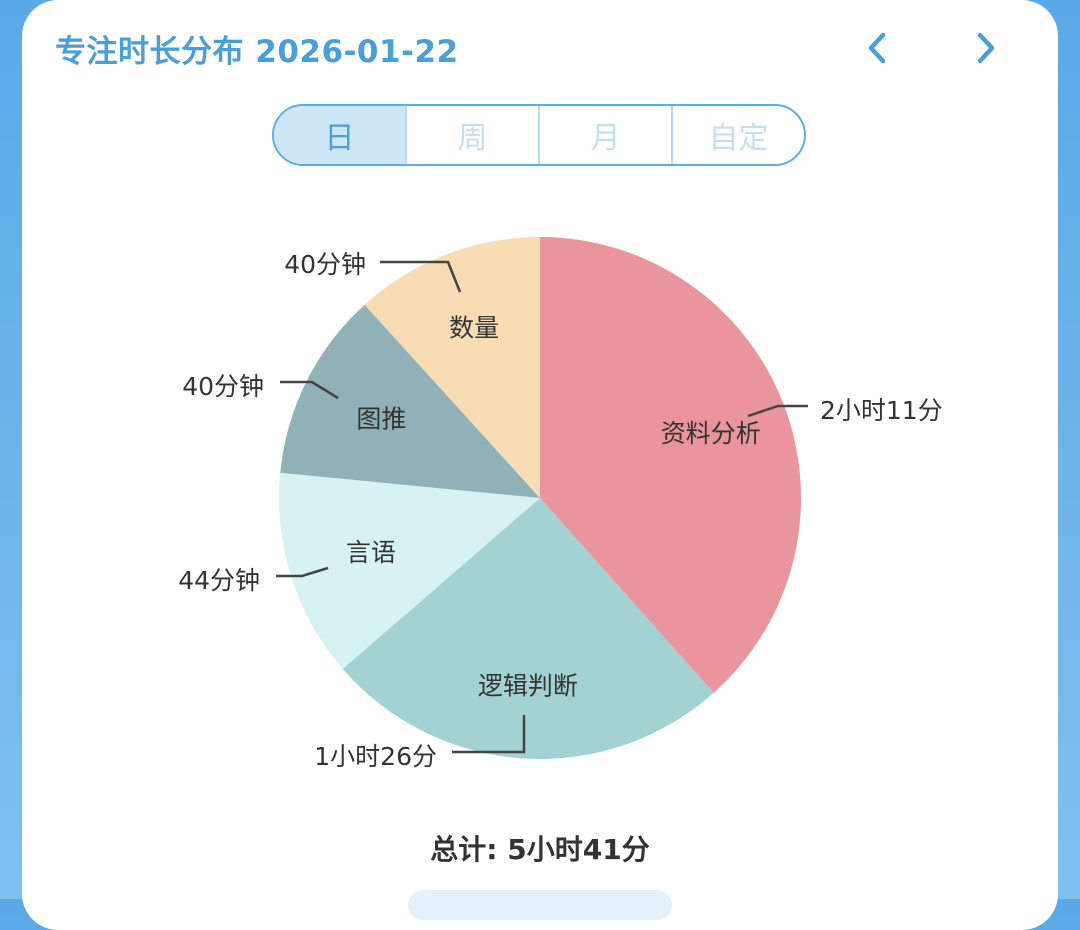 Image resolution: width=1080 pixels, height=930 pixels. What do you see at coordinates (219, 580) in the screenshot?
I see `slice-value-label: 44分钟` at bounding box center [219, 580].